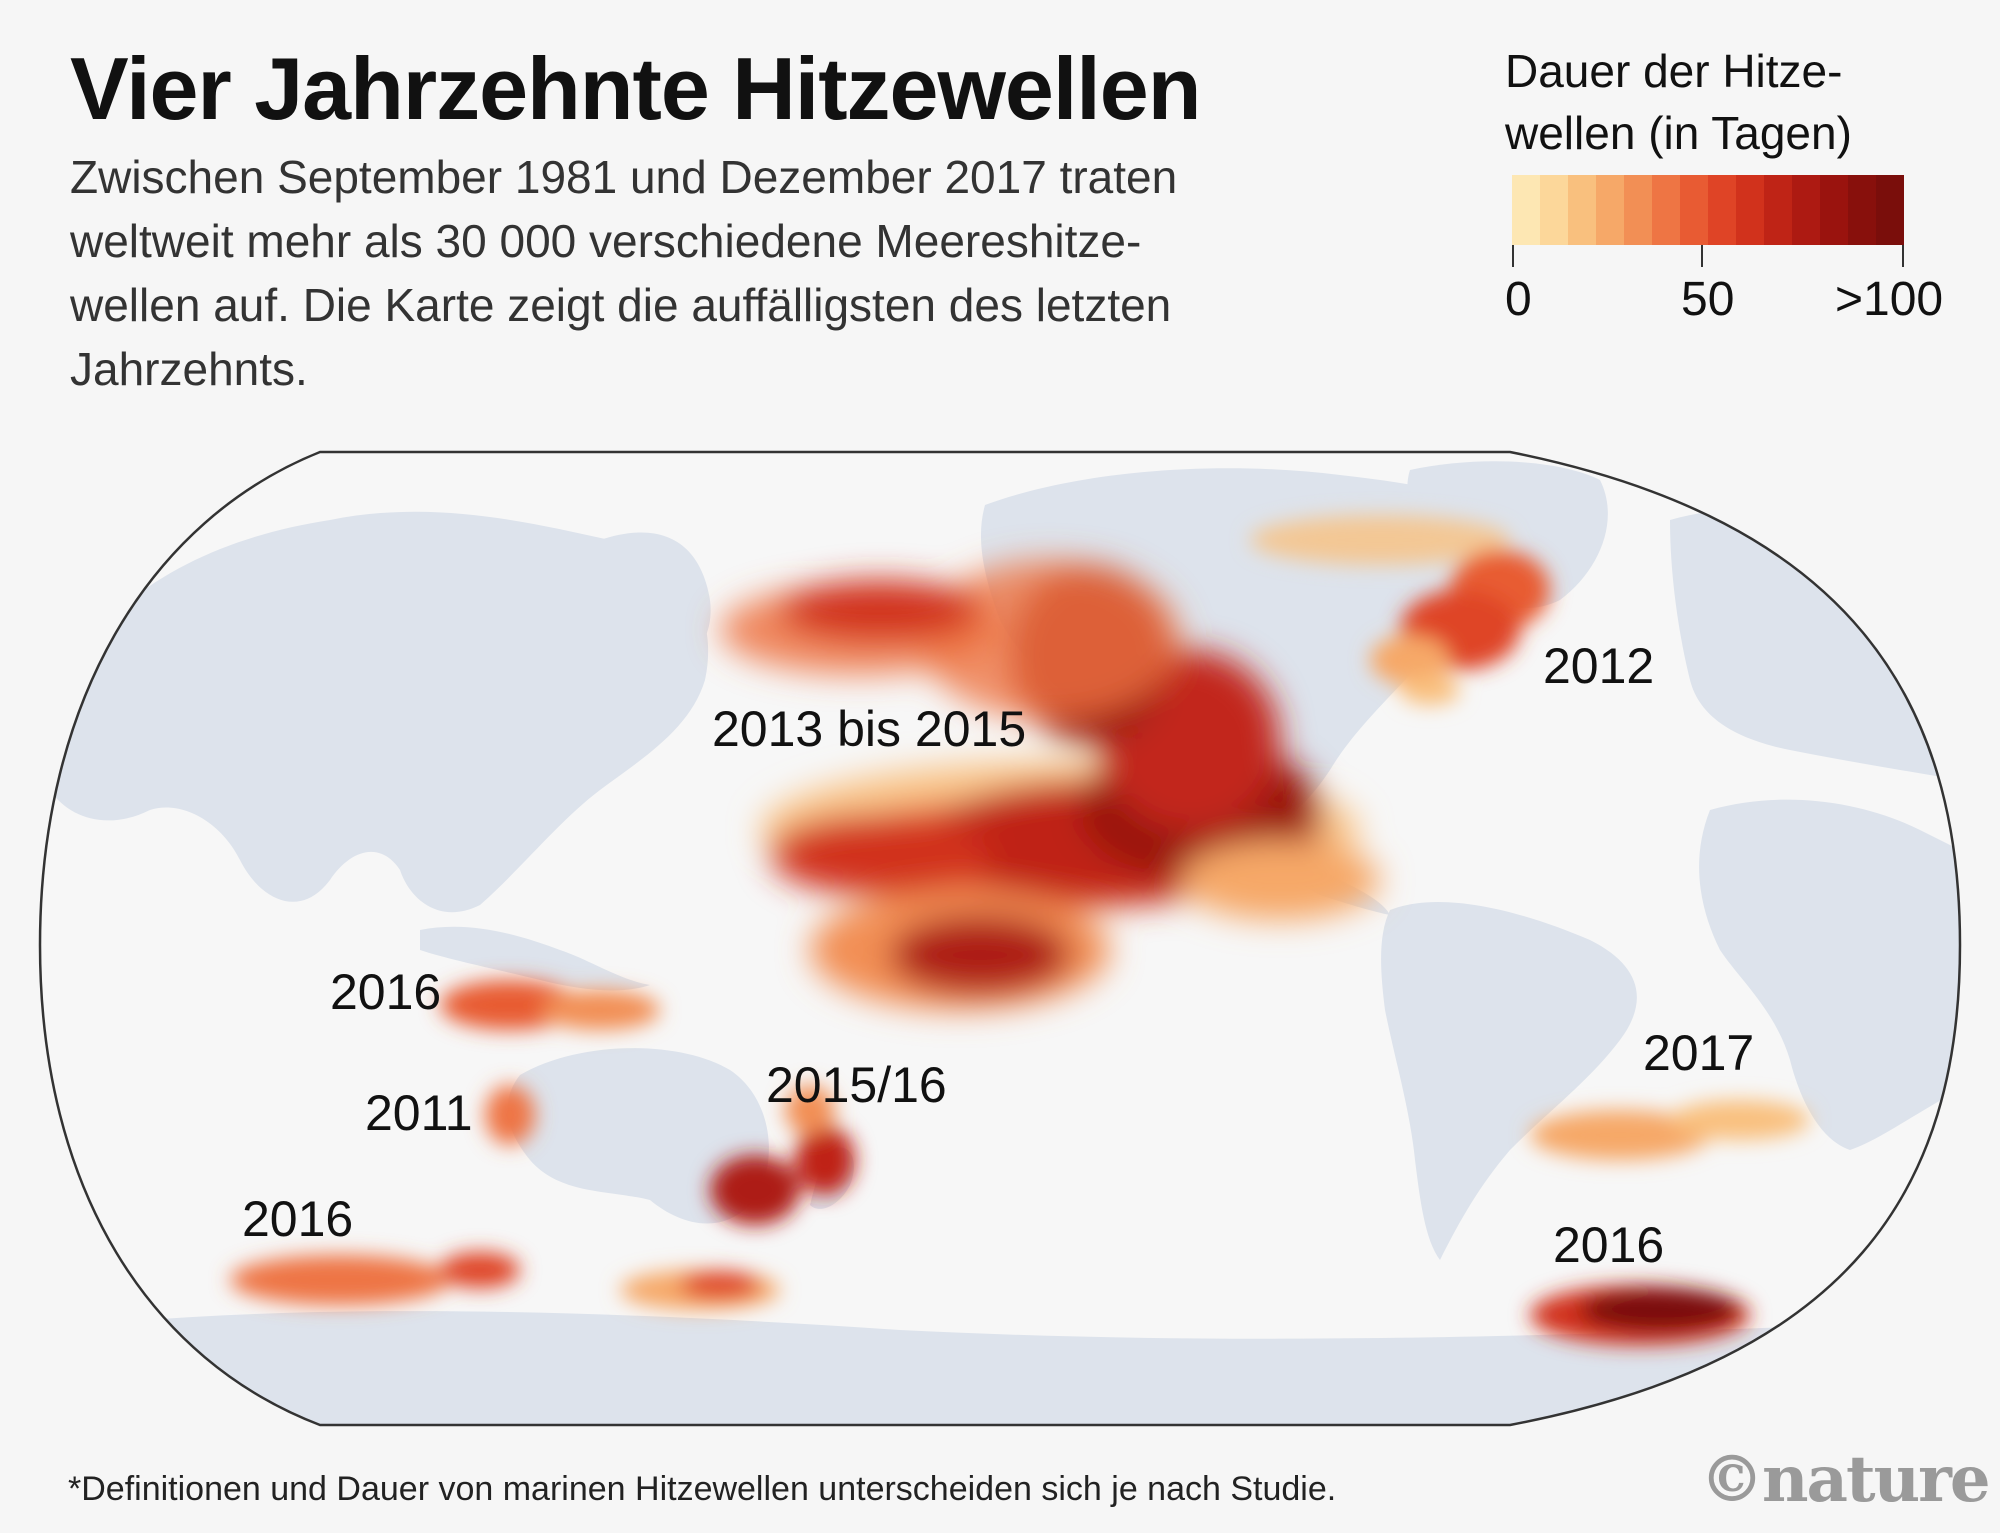 This screenshot has width=2000, height=1533. I want to click on label-2017: 2017, so click(1698, 1053).